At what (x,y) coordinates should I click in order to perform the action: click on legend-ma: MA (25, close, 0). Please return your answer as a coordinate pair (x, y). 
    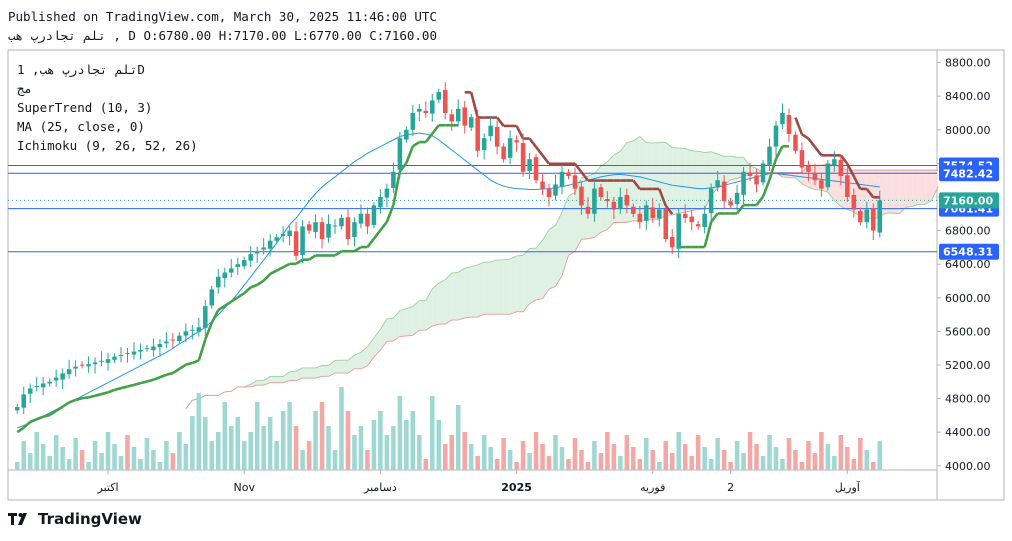
    Looking at the image, I should click on (81, 126).